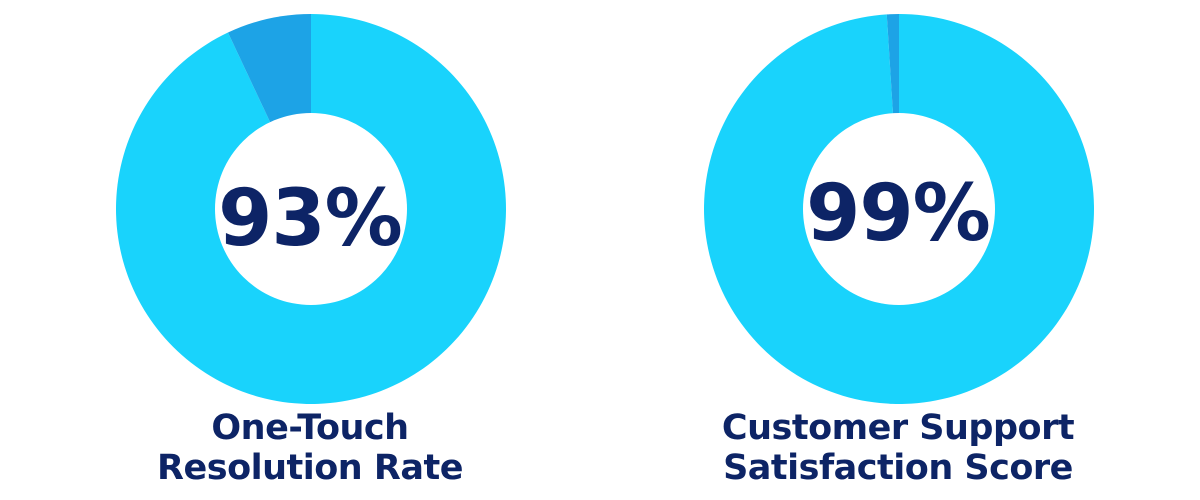 The width and height of the screenshot is (1200, 500). I want to click on satisfaction-score-caption: Customer Support Satisfaction Score, so click(898, 448).